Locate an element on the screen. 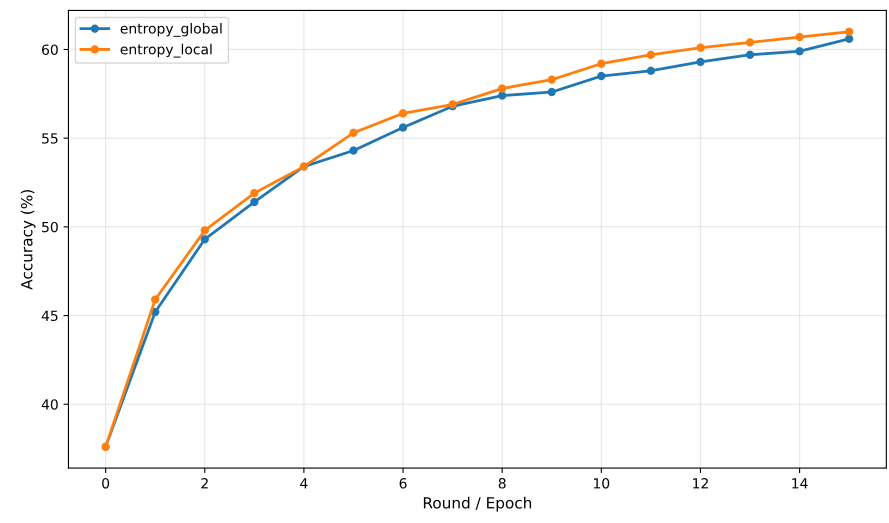  x-tick-label: 2 is located at coordinates (204, 483).